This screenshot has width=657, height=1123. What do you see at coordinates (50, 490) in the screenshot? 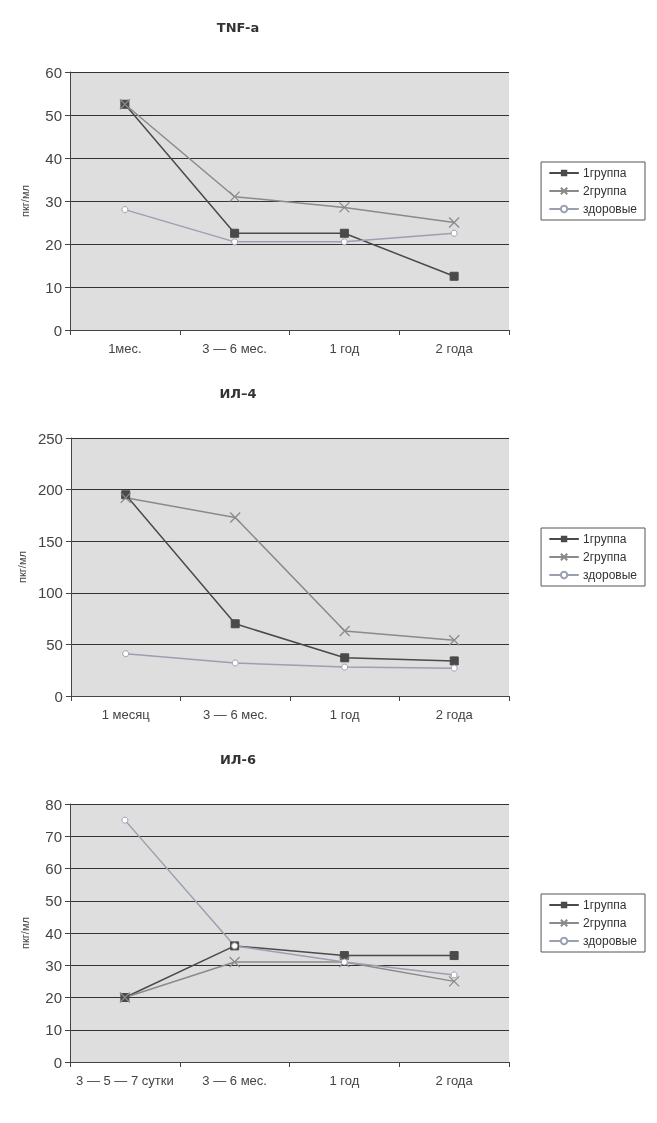
I see `y-tick-label: 200` at bounding box center [50, 490].